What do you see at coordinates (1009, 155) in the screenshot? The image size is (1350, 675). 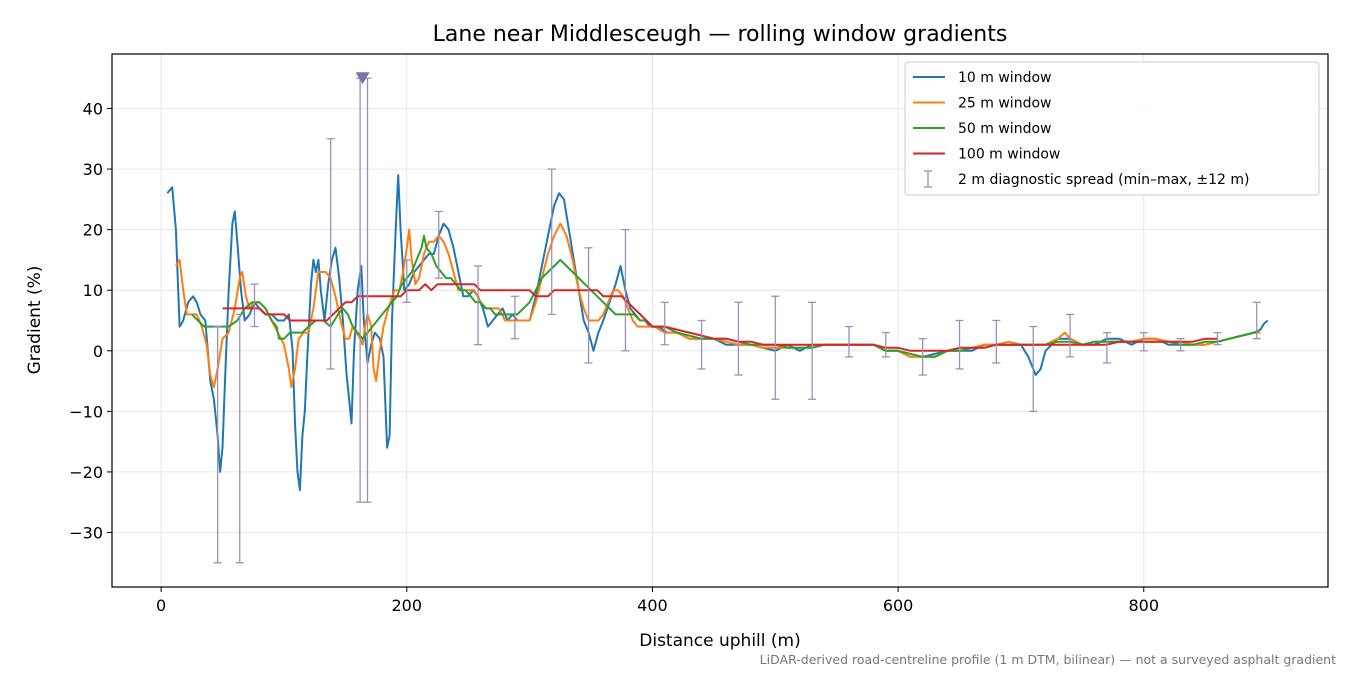 I see `legend-label: 100 m window` at bounding box center [1009, 155].